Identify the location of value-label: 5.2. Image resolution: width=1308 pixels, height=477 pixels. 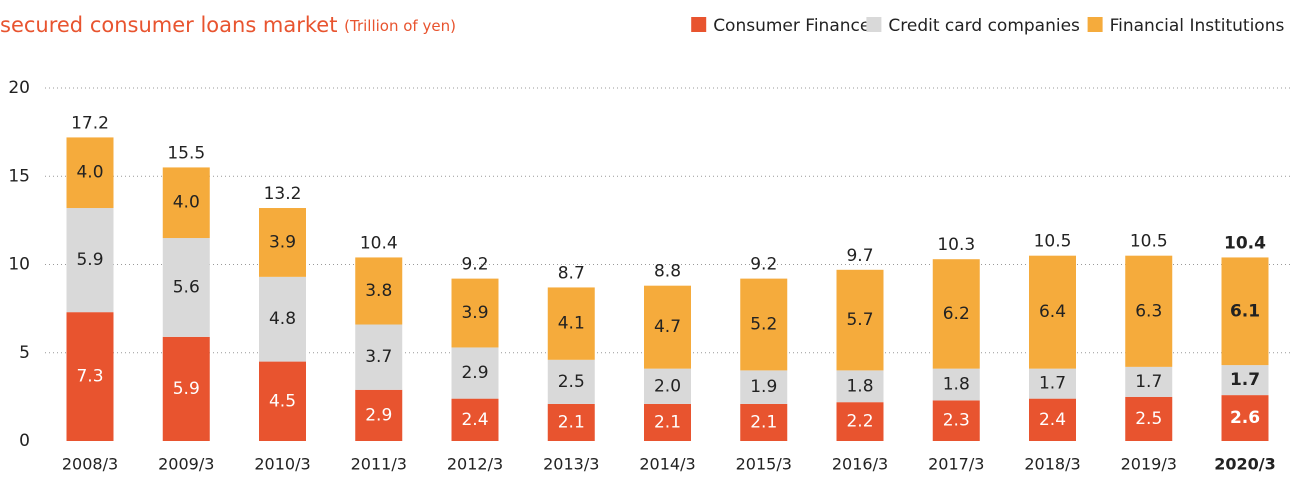
(763, 325).